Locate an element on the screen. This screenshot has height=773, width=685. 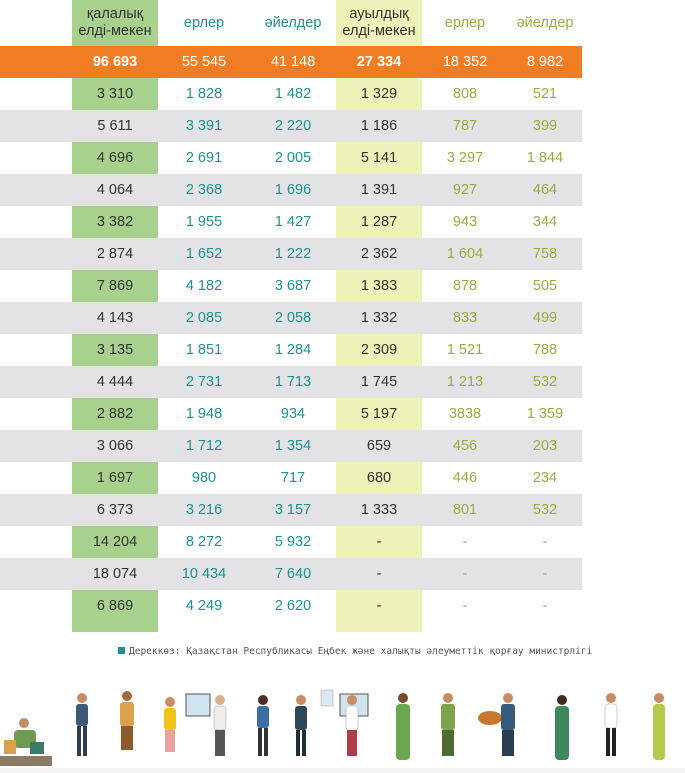
table-row: 4 444 2 731 1 713 1 745 1 213 532 is located at coordinates (291, 382).